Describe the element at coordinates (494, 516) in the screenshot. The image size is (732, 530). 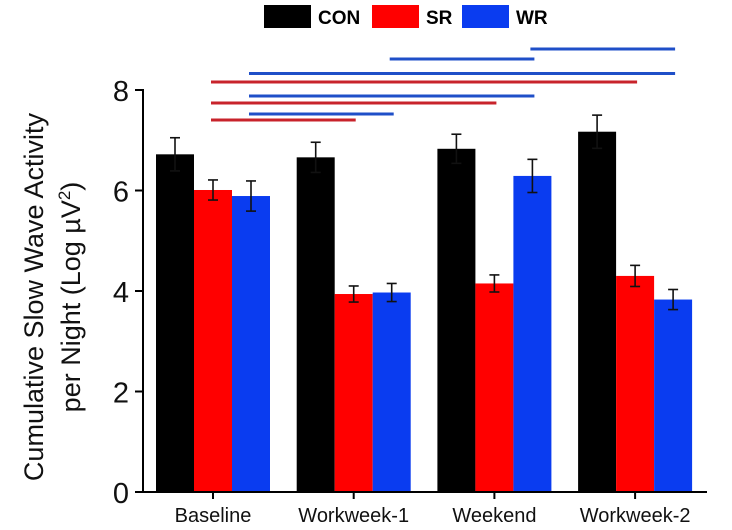
I see `x-tick-label: Weekend` at that location.